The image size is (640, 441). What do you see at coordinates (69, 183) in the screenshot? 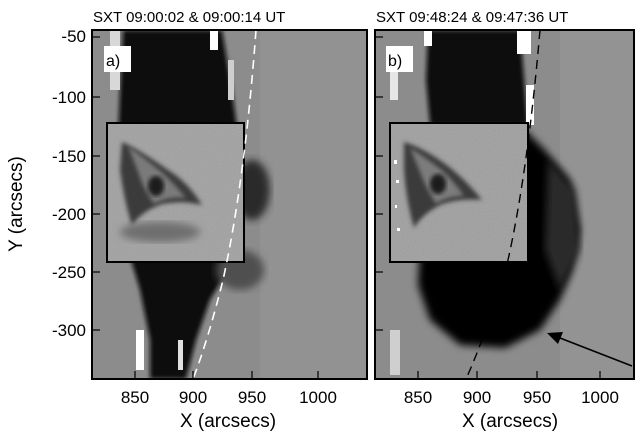
I see `y-axis: -50 -100 -150 -200 -250 -300` at bounding box center [69, 183].